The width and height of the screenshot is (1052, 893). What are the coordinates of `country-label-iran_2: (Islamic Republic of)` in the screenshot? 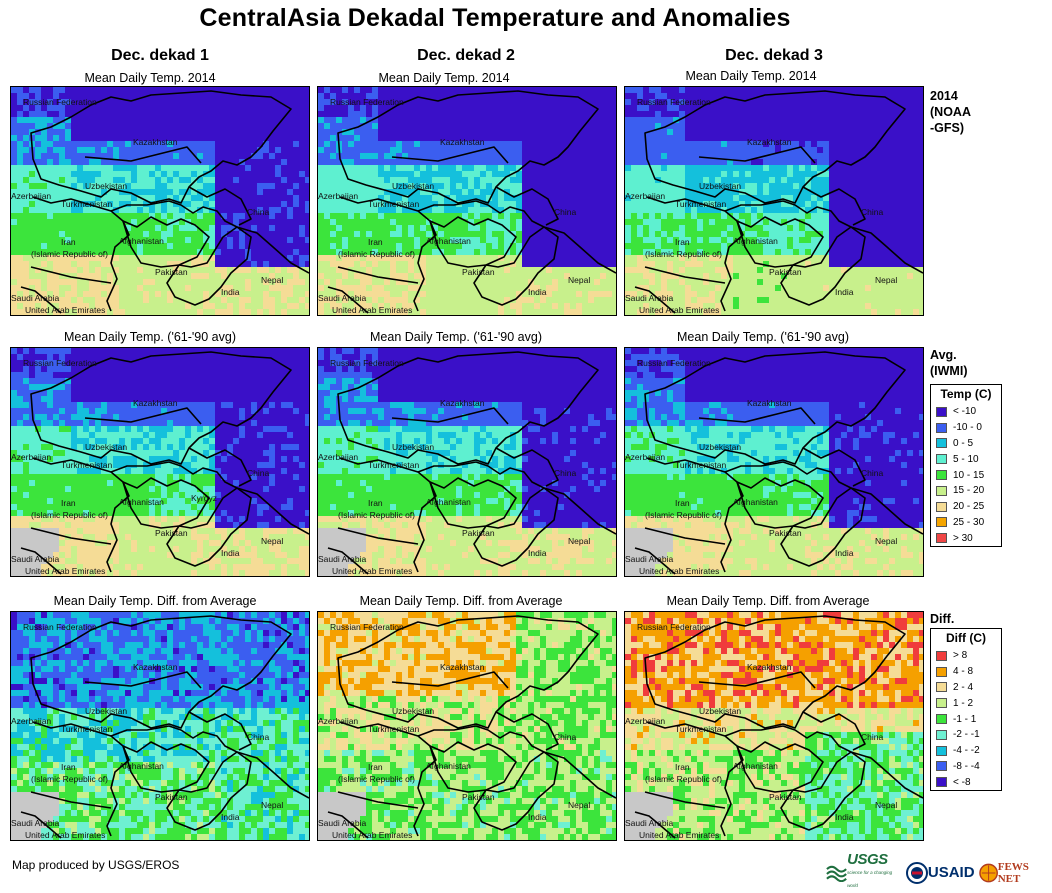 It's located at (376, 254).